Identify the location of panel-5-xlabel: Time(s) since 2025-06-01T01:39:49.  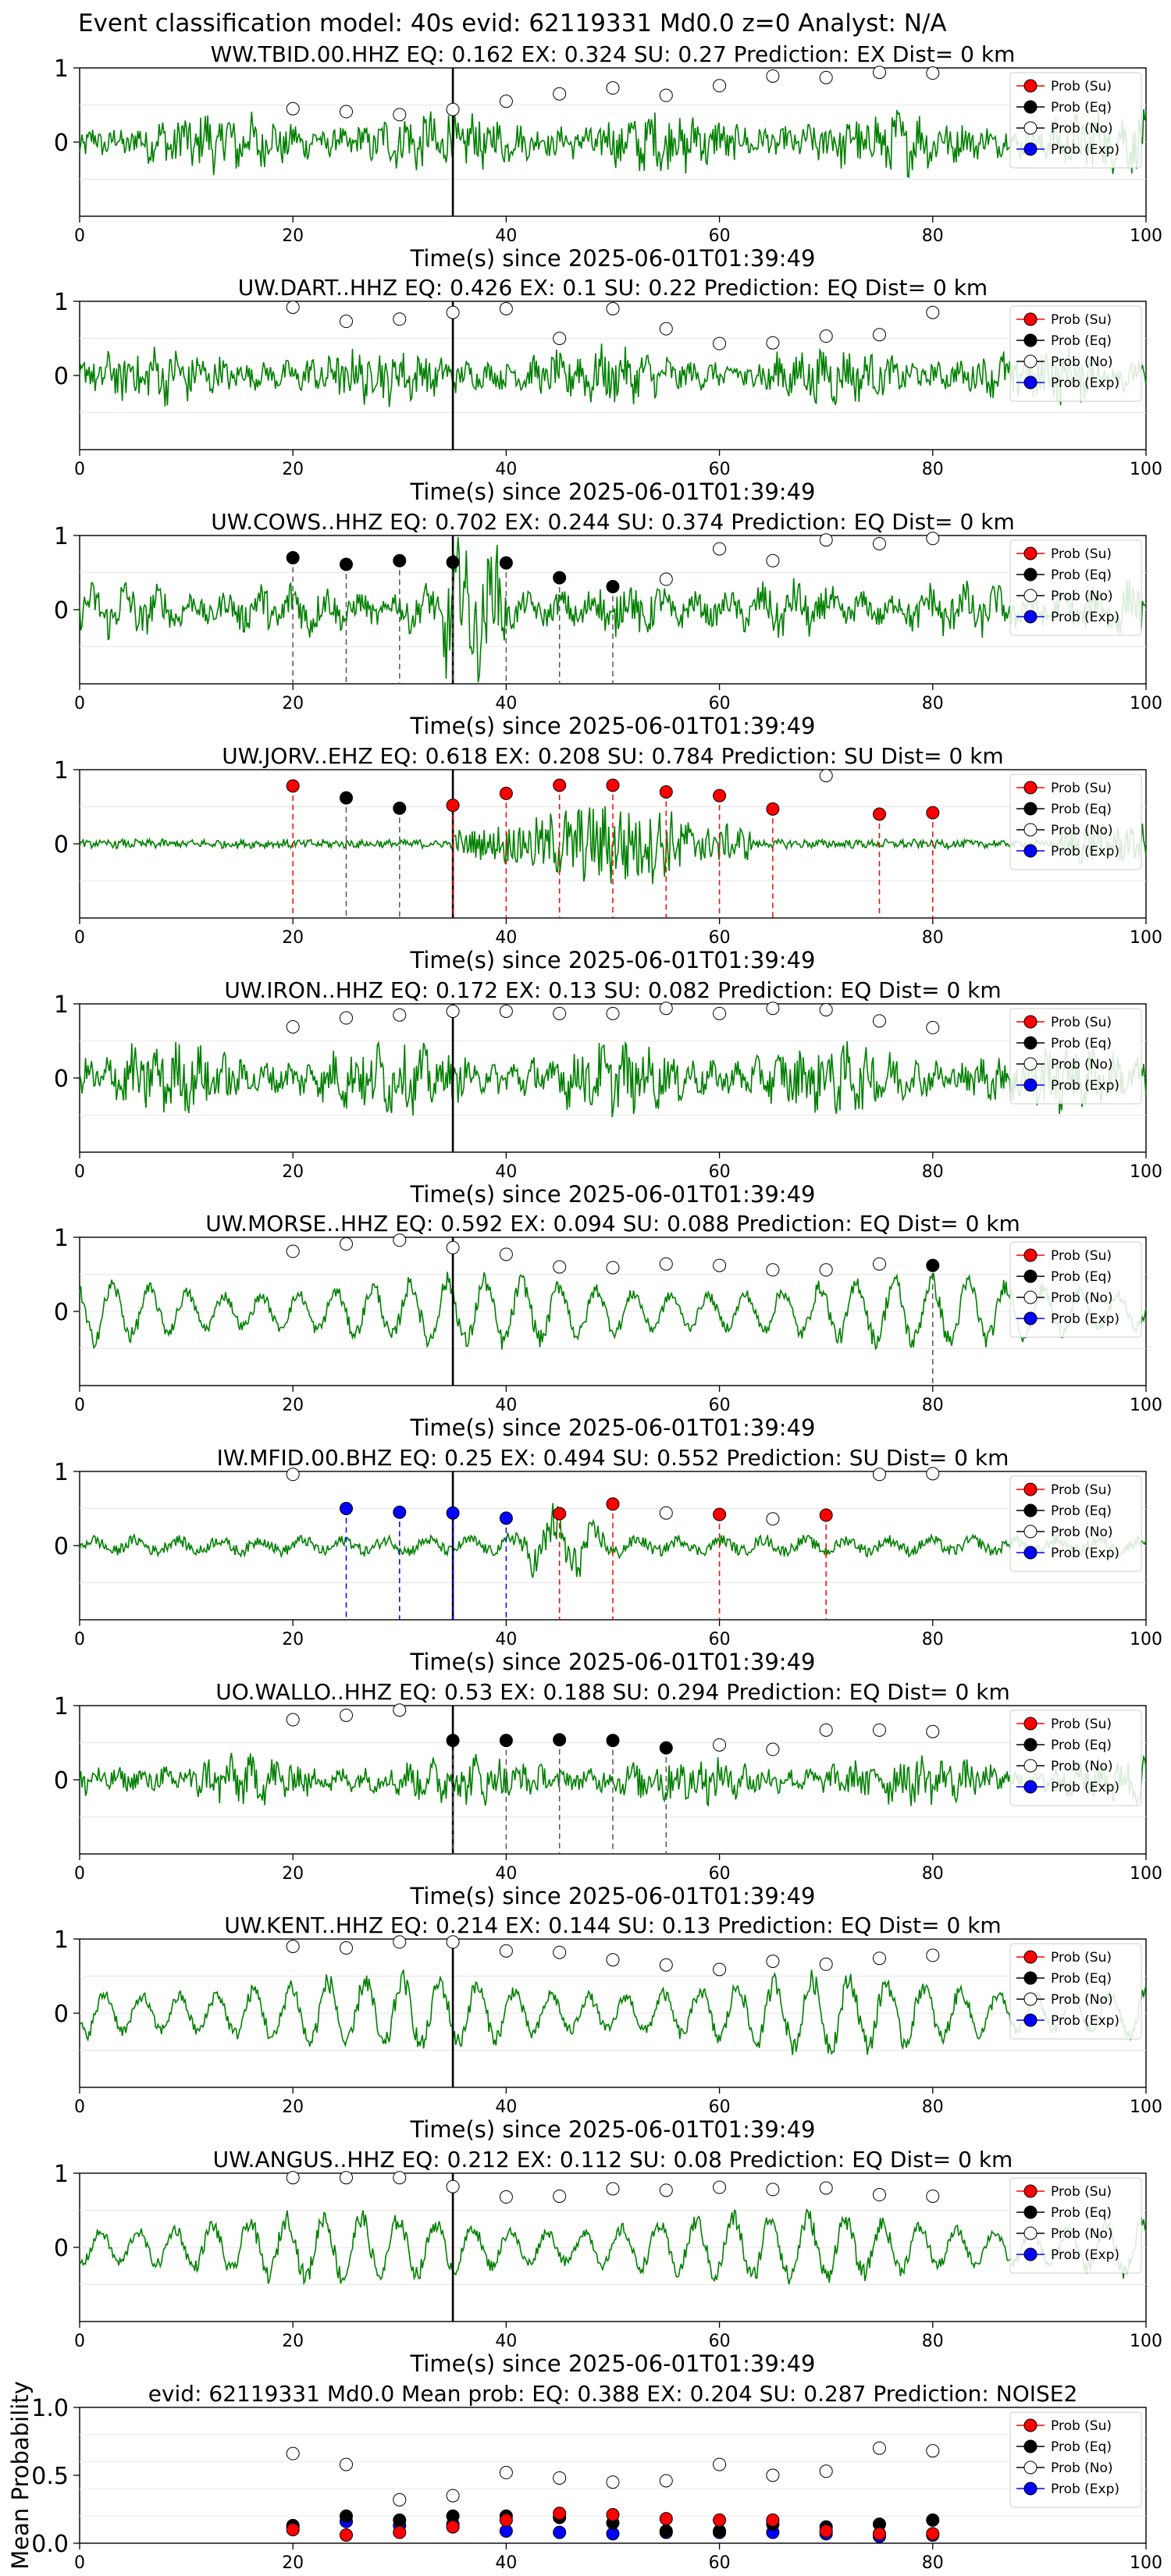
(613, 1194).